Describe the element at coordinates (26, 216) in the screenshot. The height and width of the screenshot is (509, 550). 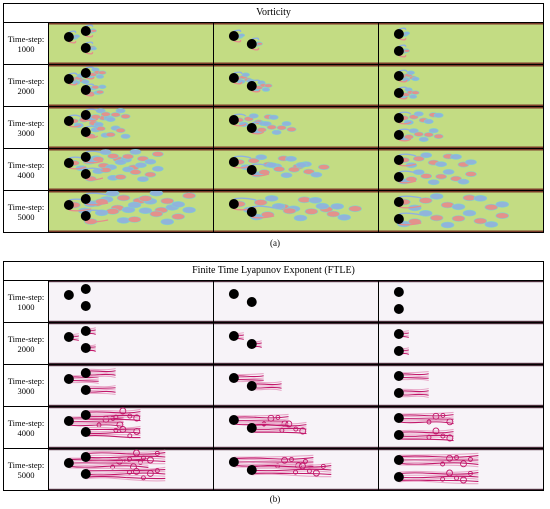
I see `time-step-value: 5000` at that location.